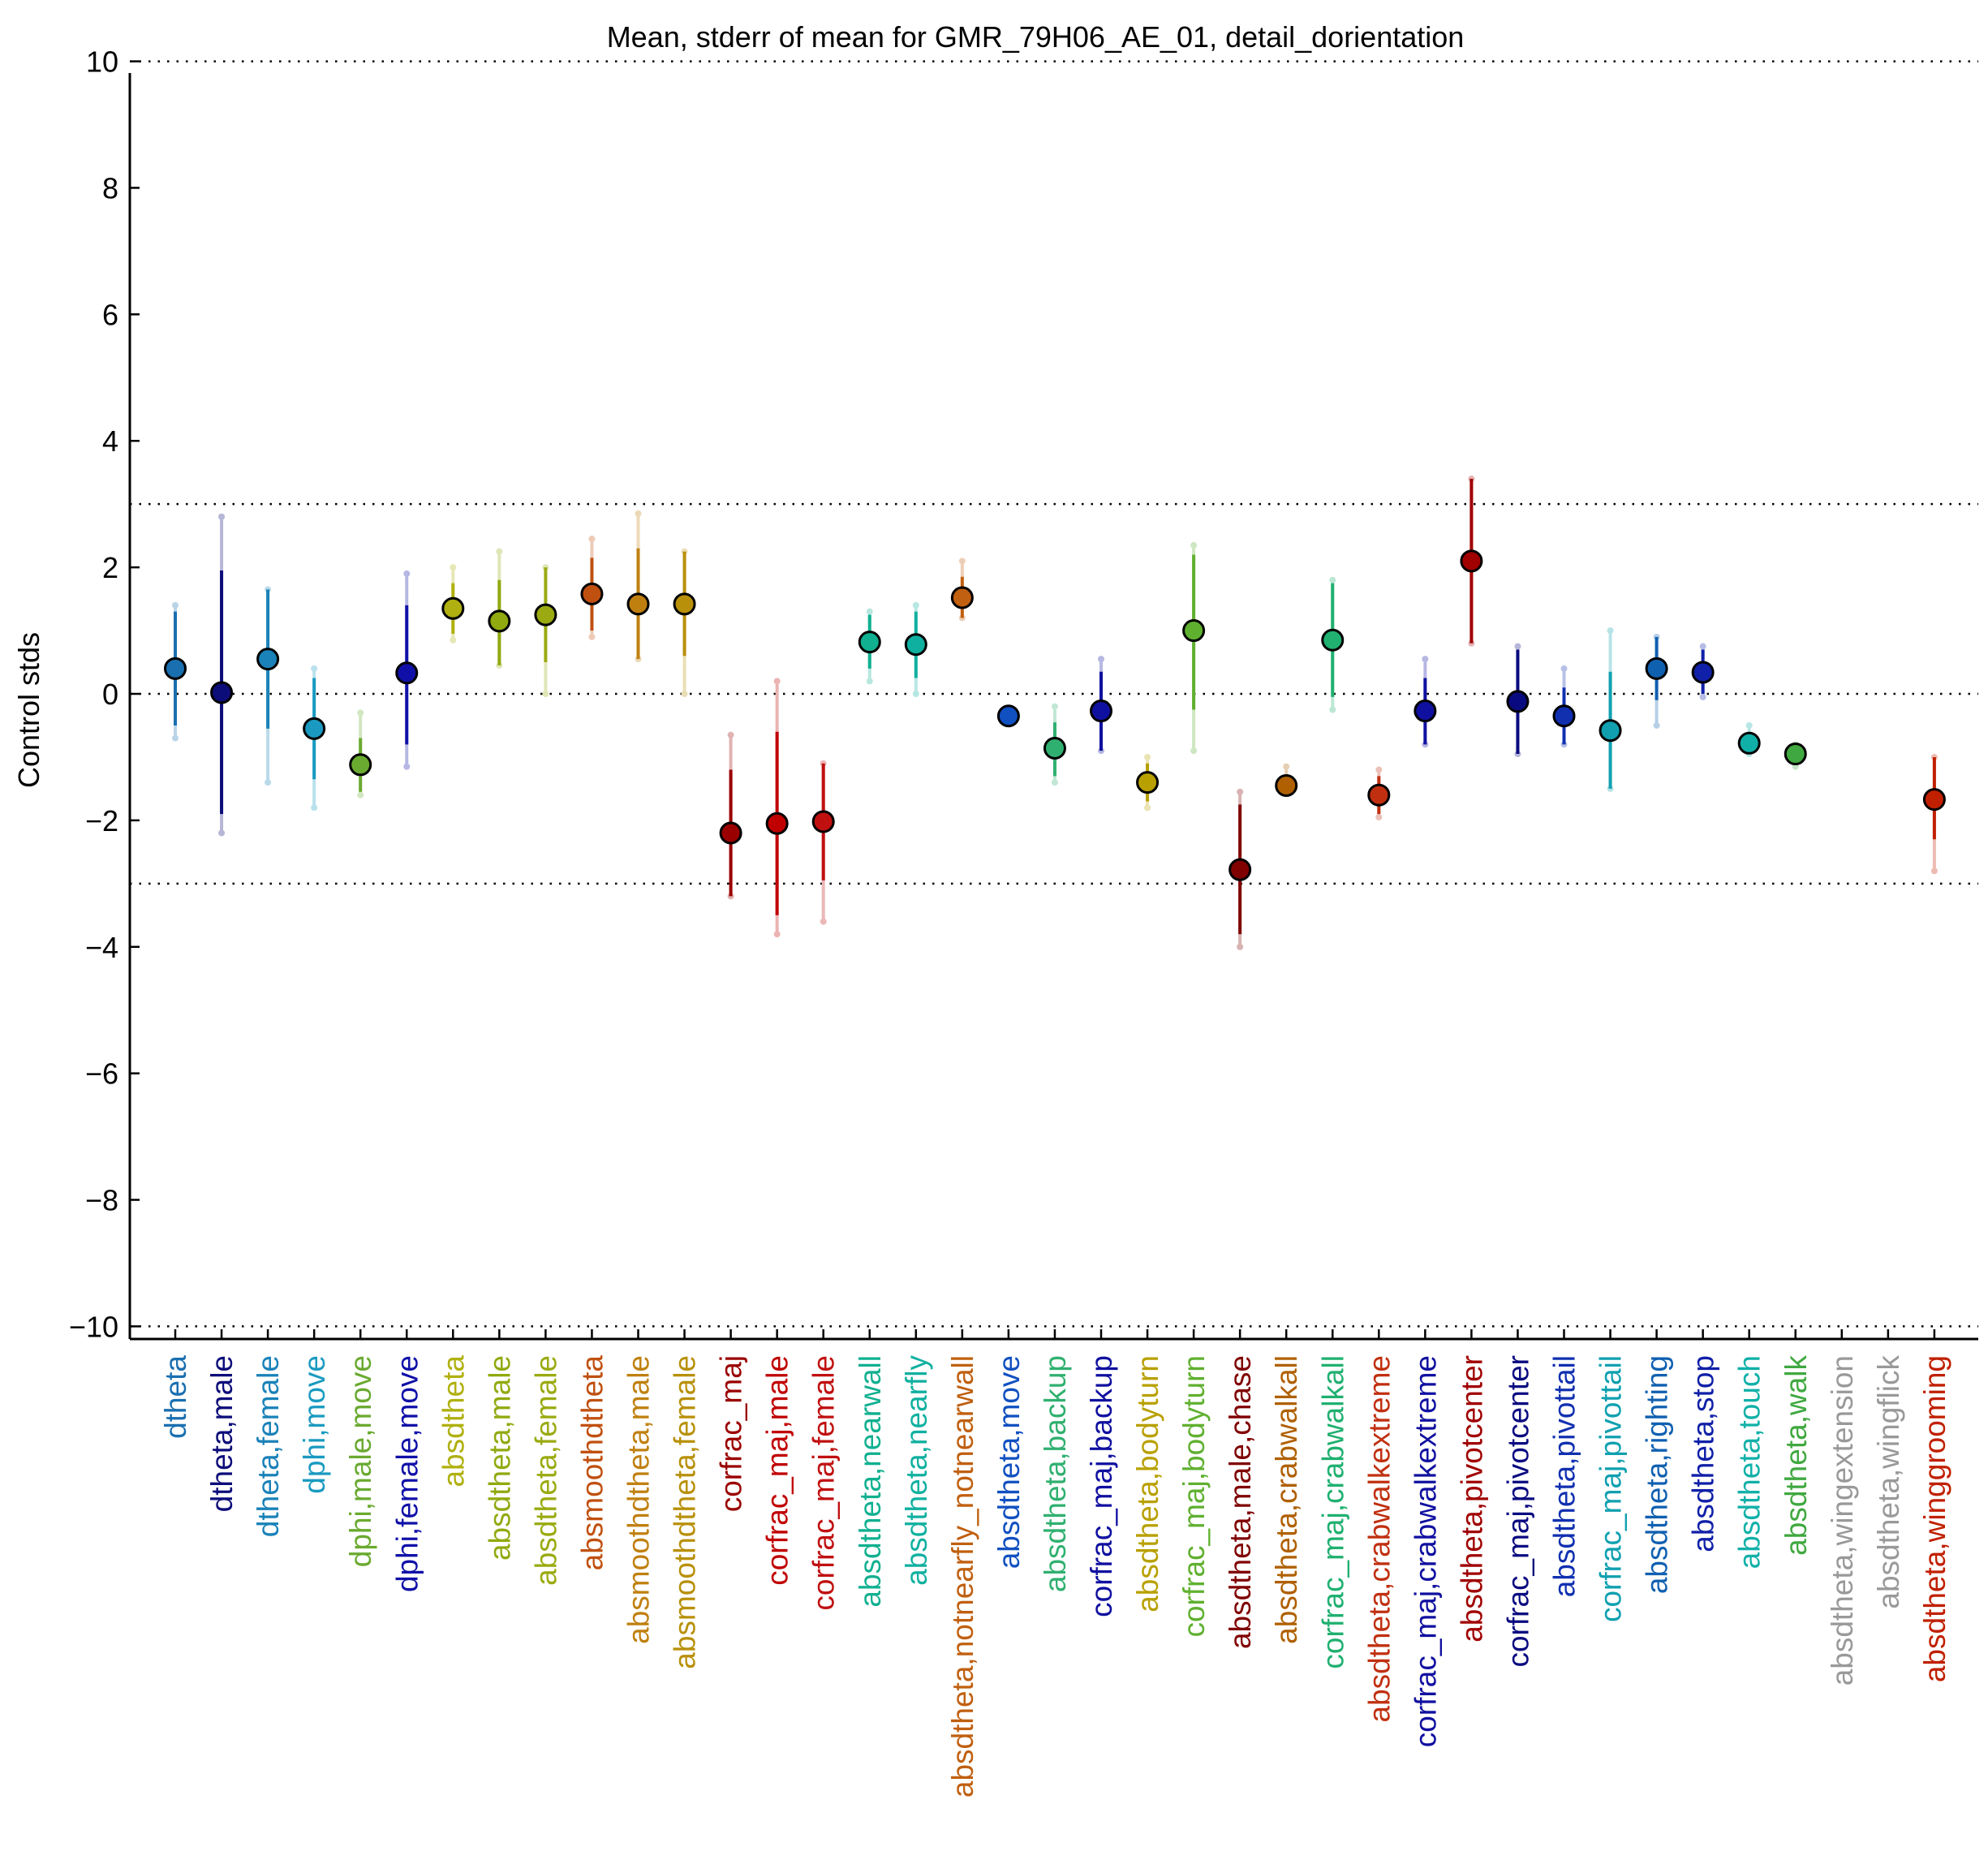 The height and width of the screenshot is (1860, 1988). What do you see at coordinates (1194, 1496) in the screenshot?
I see `x-tick-label: corfrac_maj,bodyturn` at bounding box center [1194, 1496].